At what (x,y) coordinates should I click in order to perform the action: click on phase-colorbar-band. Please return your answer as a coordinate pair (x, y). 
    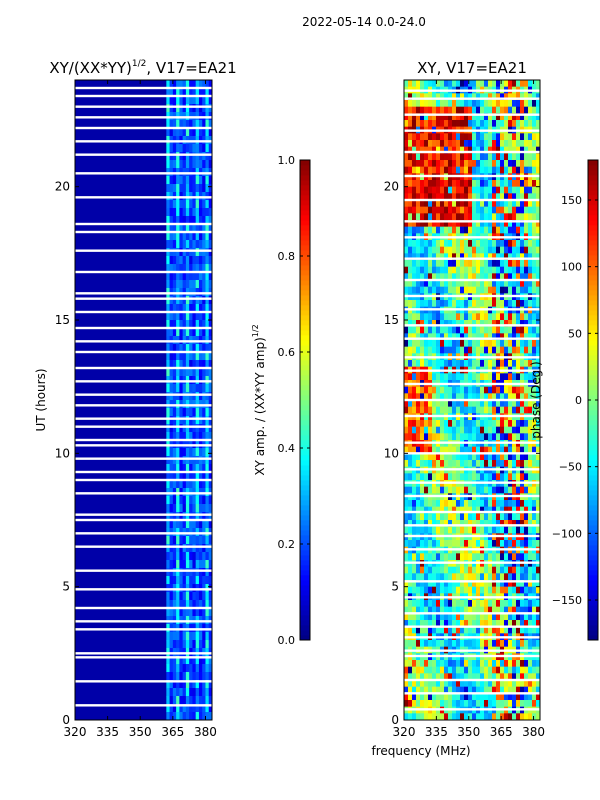
    Looking at the image, I should click on (593, 513).